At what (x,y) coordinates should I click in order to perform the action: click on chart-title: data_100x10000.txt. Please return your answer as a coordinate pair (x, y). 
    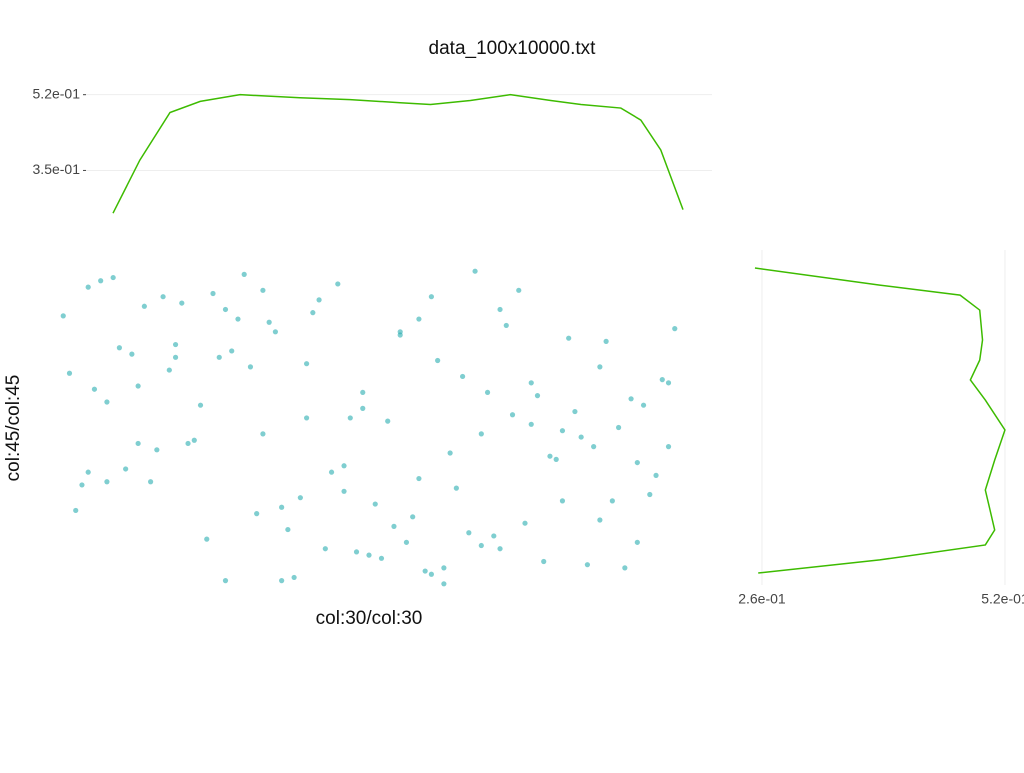
    Looking at the image, I should click on (513, 48).